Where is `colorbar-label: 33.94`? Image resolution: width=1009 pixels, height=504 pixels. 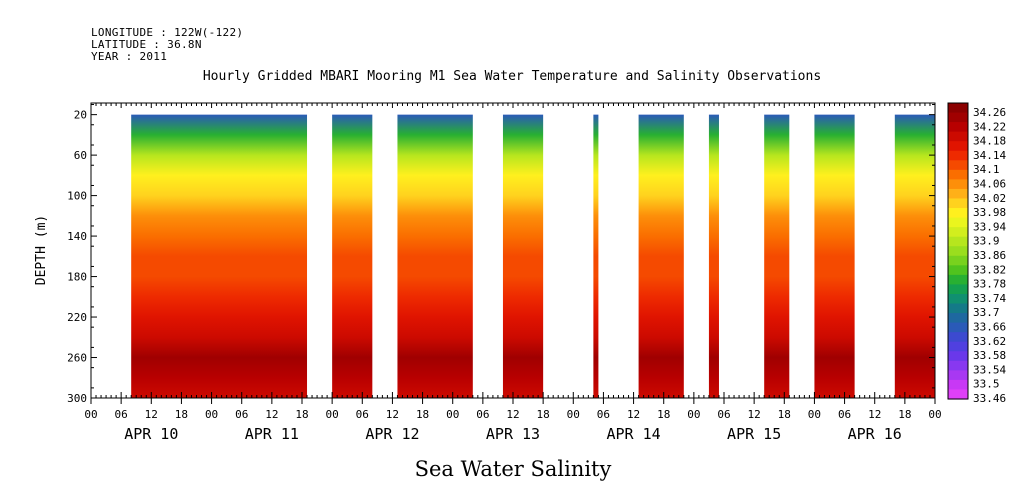
colorbar-label: 33.94 is located at coordinates (989, 226).